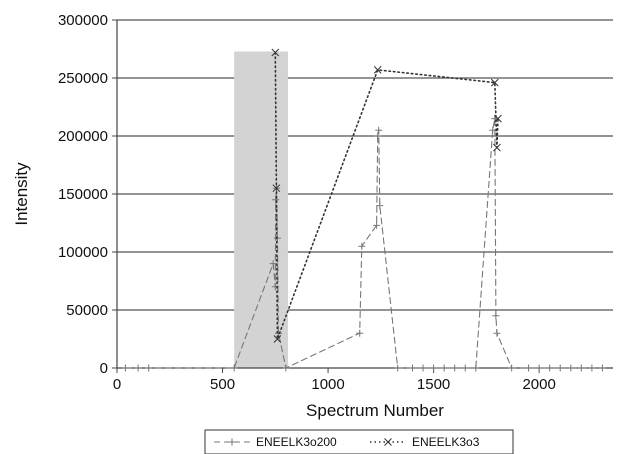 This screenshot has width=625, height=454. Describe the element at coordinates (296, 442) in the screenshot. I see `legend-label: ENEELK3o200` at that location.